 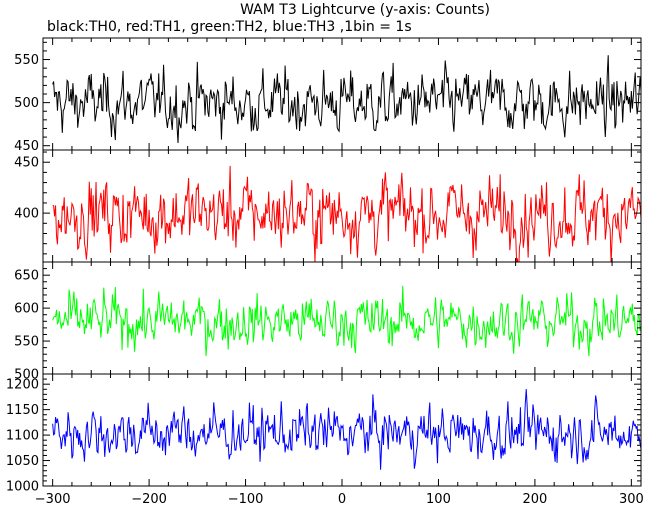 I want to click on y-tick-label: 1100, so click(x=22, y=436).